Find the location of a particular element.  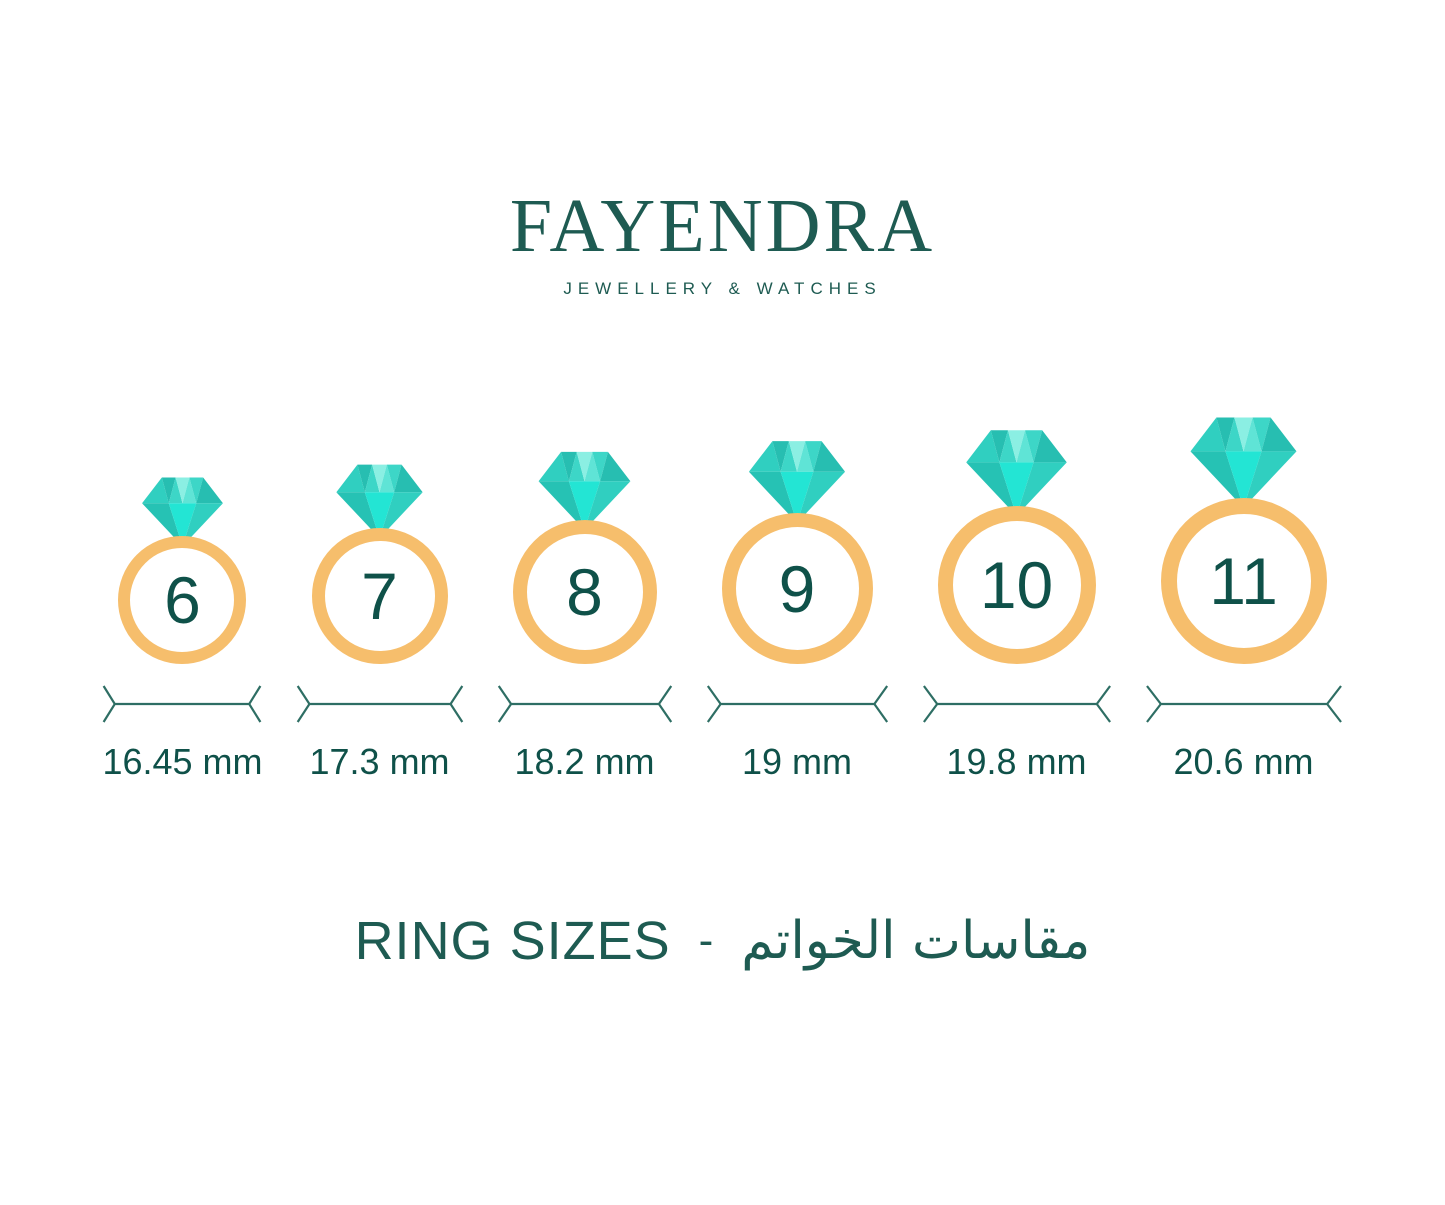

ring-item: 7 17.3 mm is located at coordinates (380, 620).